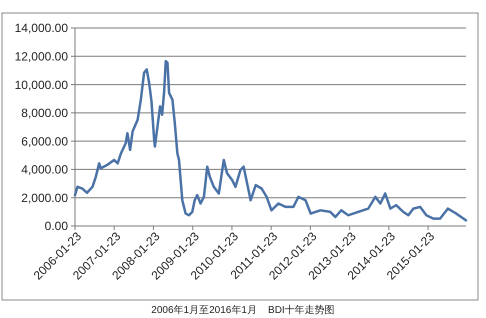  I want to click on text: 2006年1月至2016年1月 BDI十年走势图, so click(243, 310).